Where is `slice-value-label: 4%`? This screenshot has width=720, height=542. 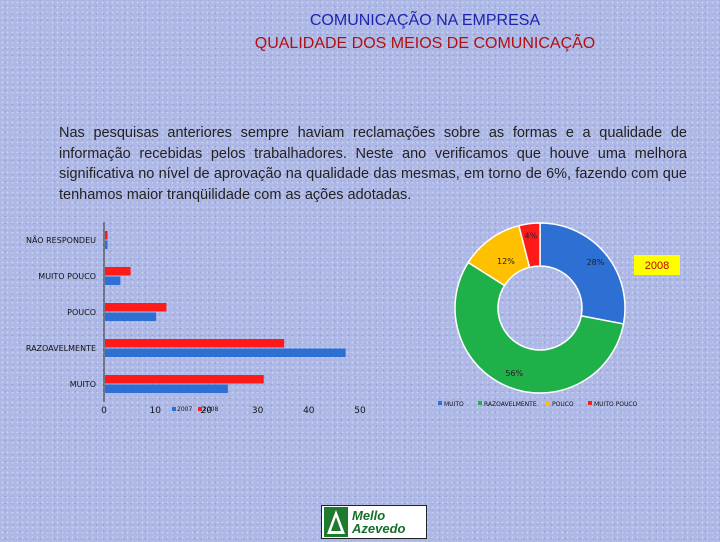
slice-value-label: 4% is located at coordinates (530, 236).